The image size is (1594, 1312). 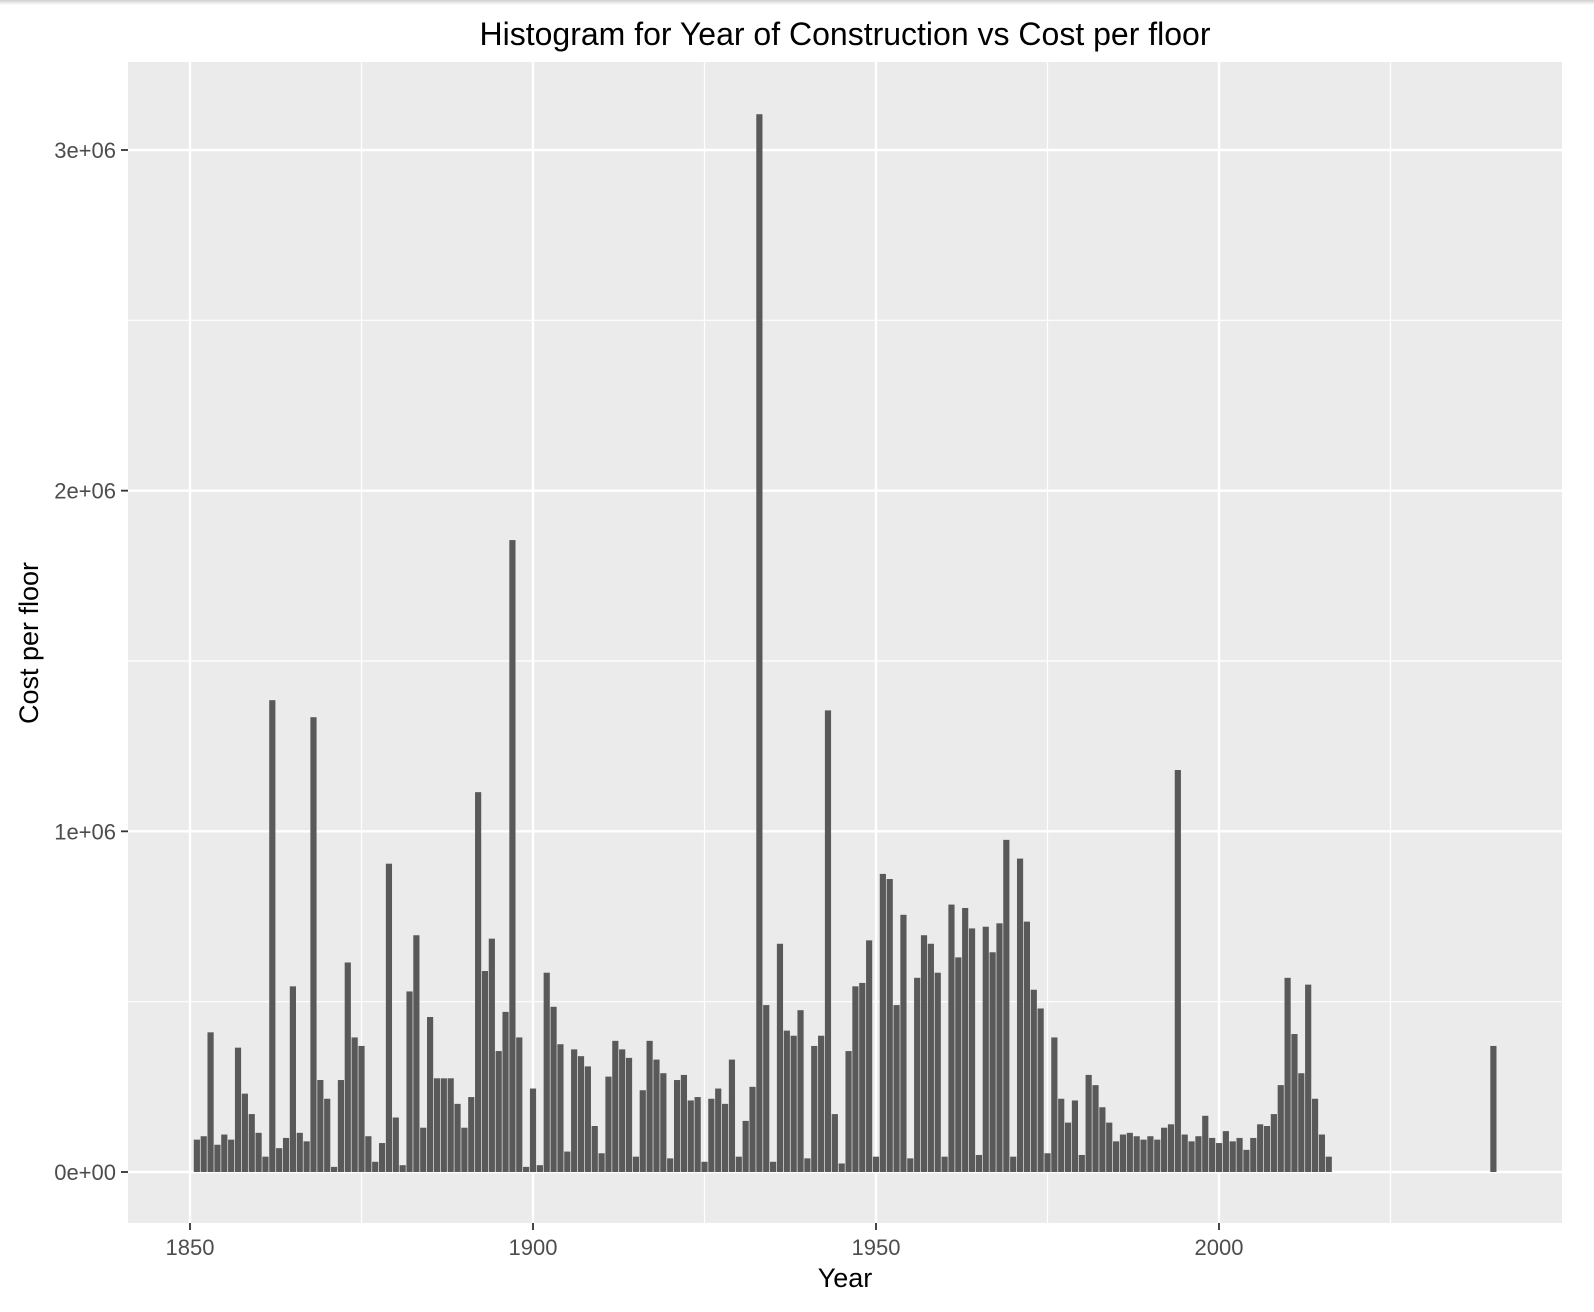 What do you see at coordinates (85, 831) in the screenshot?
I see `y-tick-label: 1e+06` at bounding box center [85, 831].